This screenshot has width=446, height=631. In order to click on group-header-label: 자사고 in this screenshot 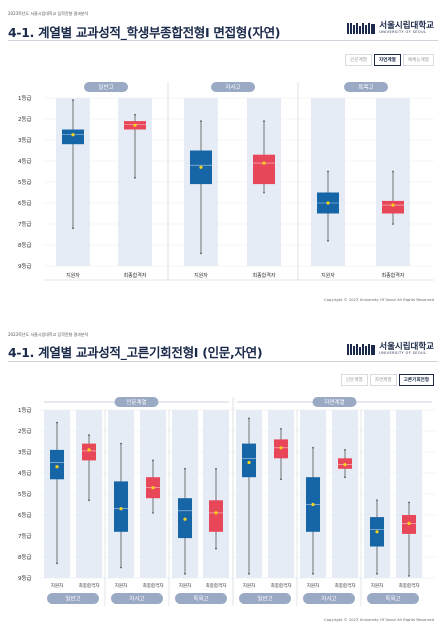, I will do `click(232, 87)`.